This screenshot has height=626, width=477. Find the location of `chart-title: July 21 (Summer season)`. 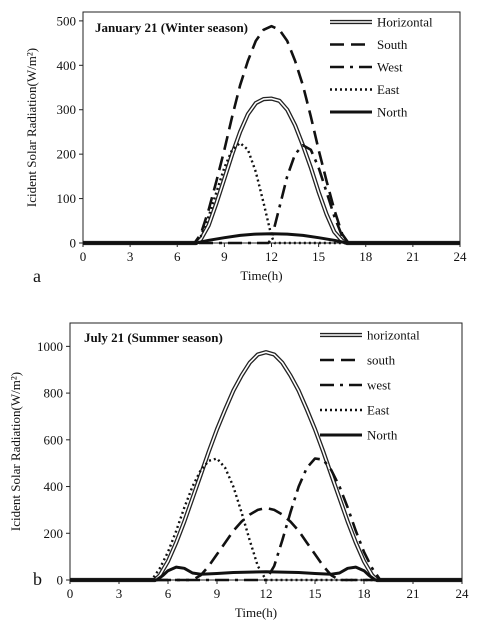

chart-title: July 21 (Summer season) is located at coordinates (153, 337).